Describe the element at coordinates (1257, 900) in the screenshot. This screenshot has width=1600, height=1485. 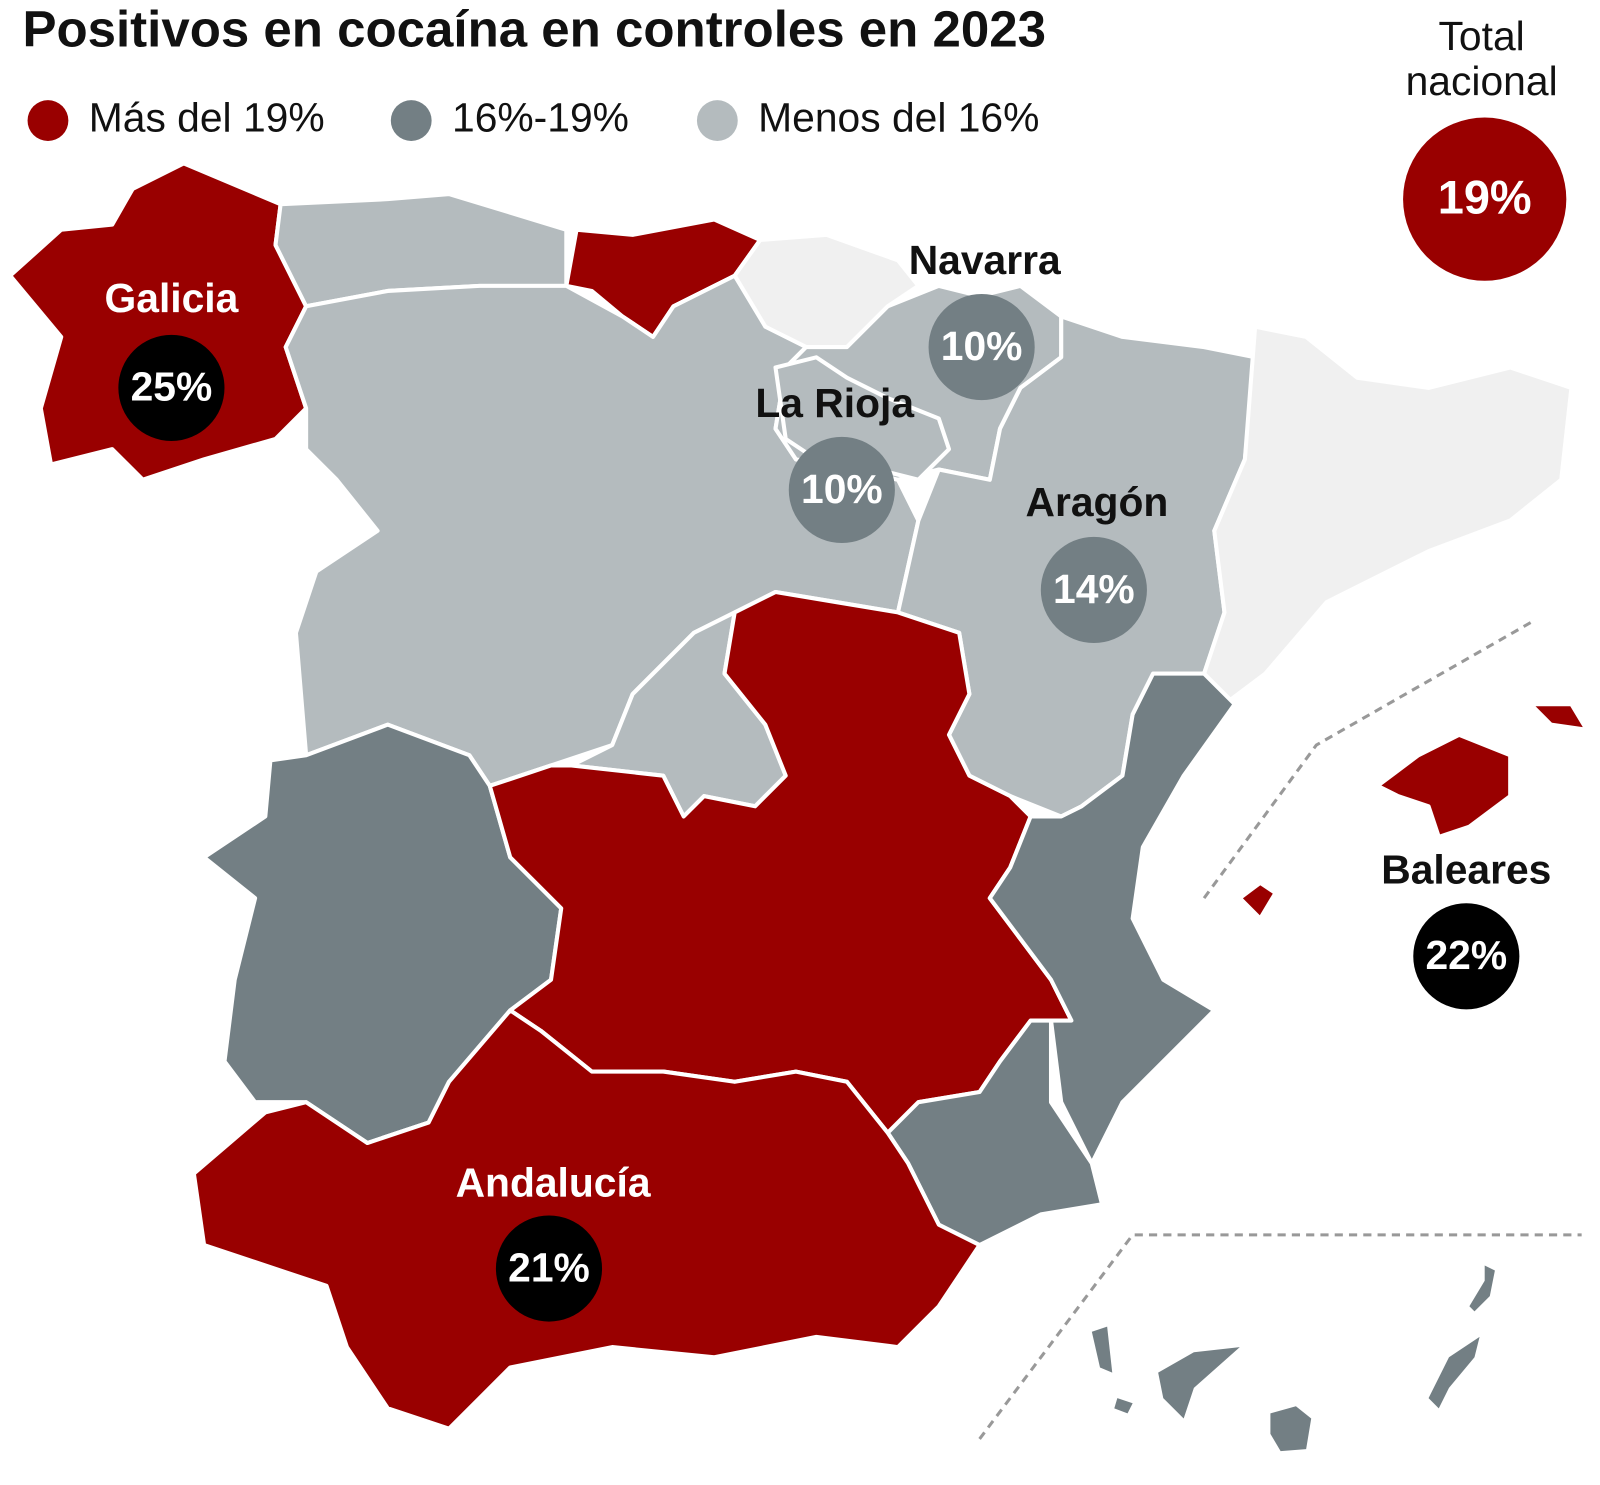
I see `ibiza-shape` at that location.